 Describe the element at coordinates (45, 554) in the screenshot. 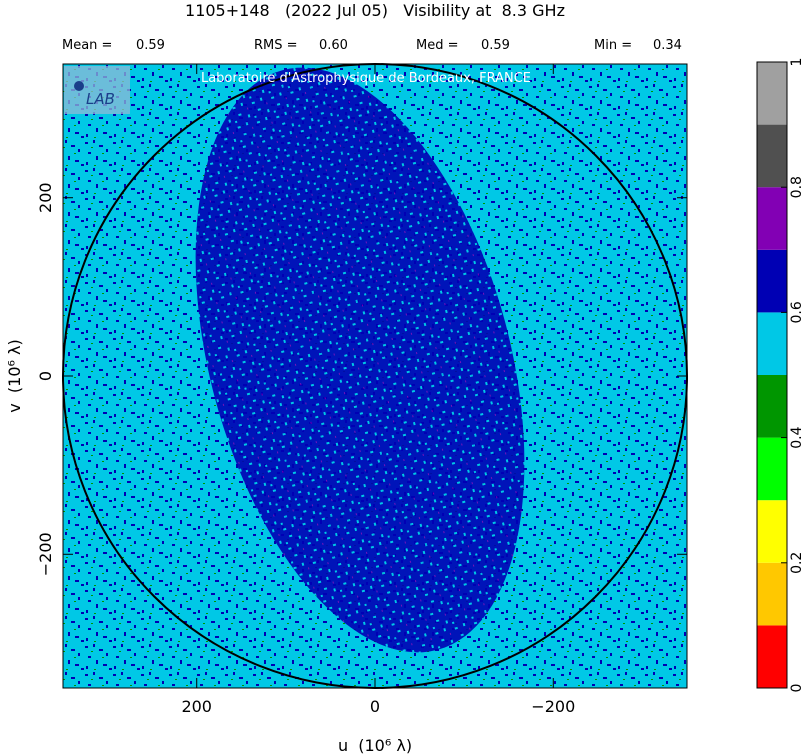

I see `y-tick-label: −200` at that location.